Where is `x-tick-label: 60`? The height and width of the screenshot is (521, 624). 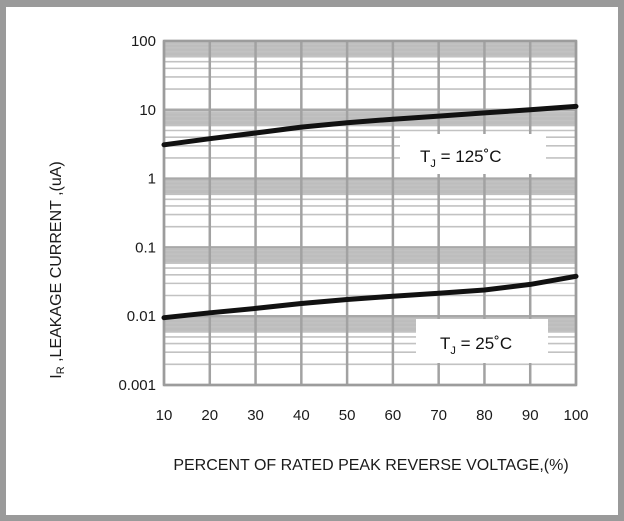 x-tick-label: 60 is located at coordinates (393, 415).